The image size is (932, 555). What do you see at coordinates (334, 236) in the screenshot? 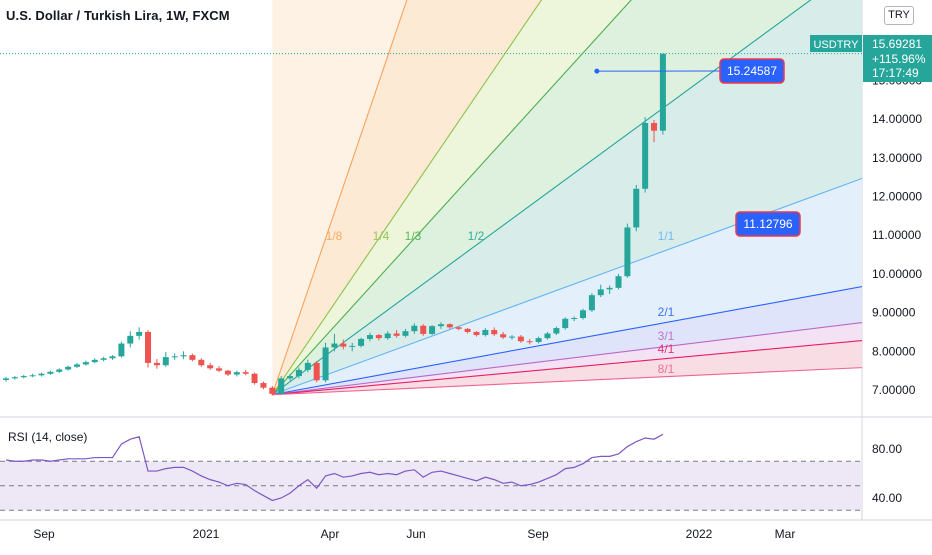
I see `fan-label-1-8: 1/8` at bounding box center [334, 236].